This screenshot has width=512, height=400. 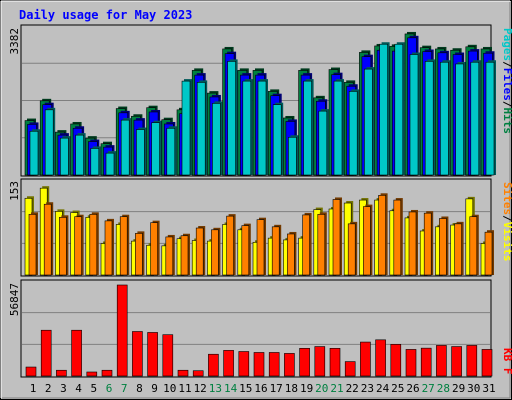 I want to click on axis-label-part: Visits, so click(x=506, y=242).